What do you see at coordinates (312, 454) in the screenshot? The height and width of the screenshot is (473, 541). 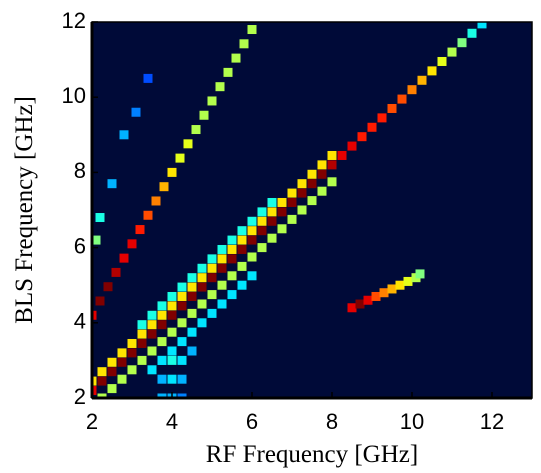 I see `x-axis-title: RF Frequency [GHz]` at bounding box center [312, 454].